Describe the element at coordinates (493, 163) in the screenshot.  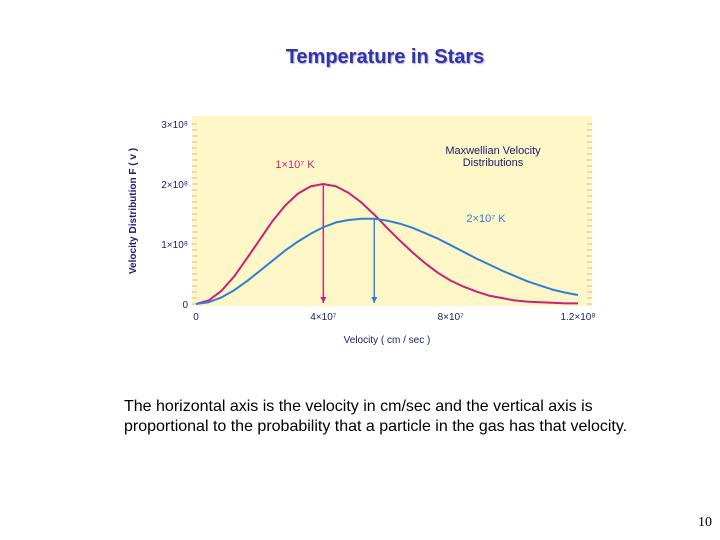
I see `chart-title-line-2: Distributions` at that location.